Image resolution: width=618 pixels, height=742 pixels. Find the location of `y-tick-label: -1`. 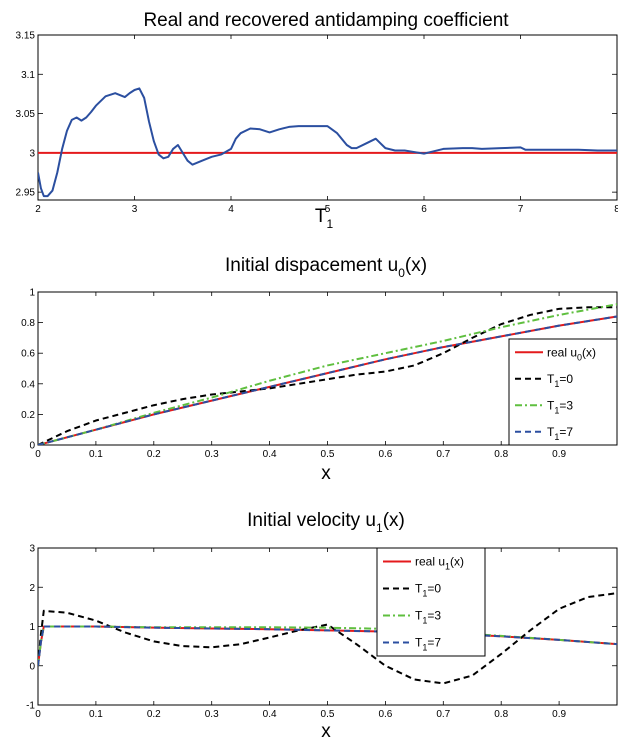

y-tick-label: -1 is located at coordinates (30, 706).